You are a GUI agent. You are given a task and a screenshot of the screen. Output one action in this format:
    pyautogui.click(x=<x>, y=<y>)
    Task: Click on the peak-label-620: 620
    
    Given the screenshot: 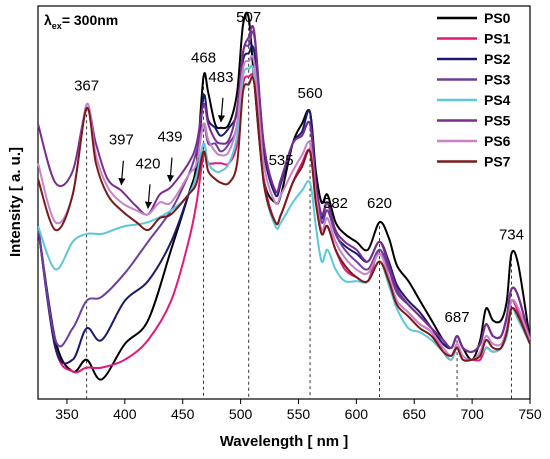 What is the action you would take?
    pyautogui.click(x=379, y=203)
    